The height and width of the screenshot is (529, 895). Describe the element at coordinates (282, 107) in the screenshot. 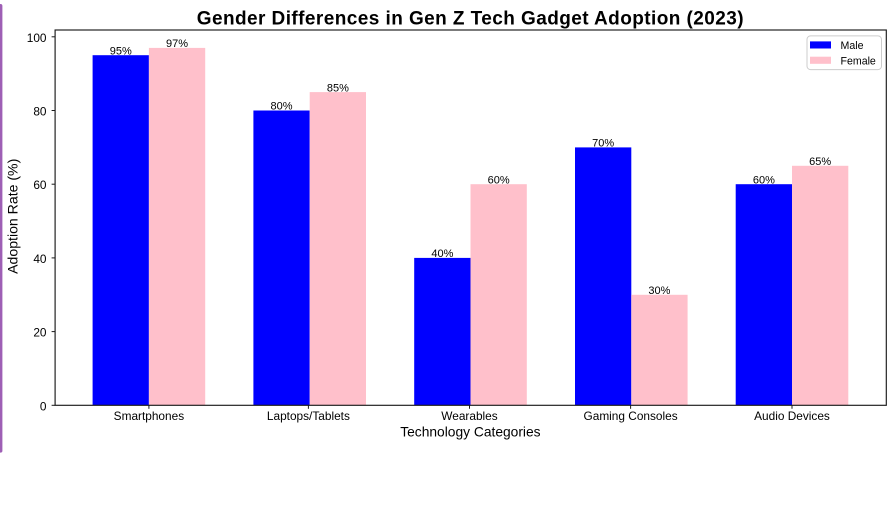

I see `svg-text: 80%` at that location.